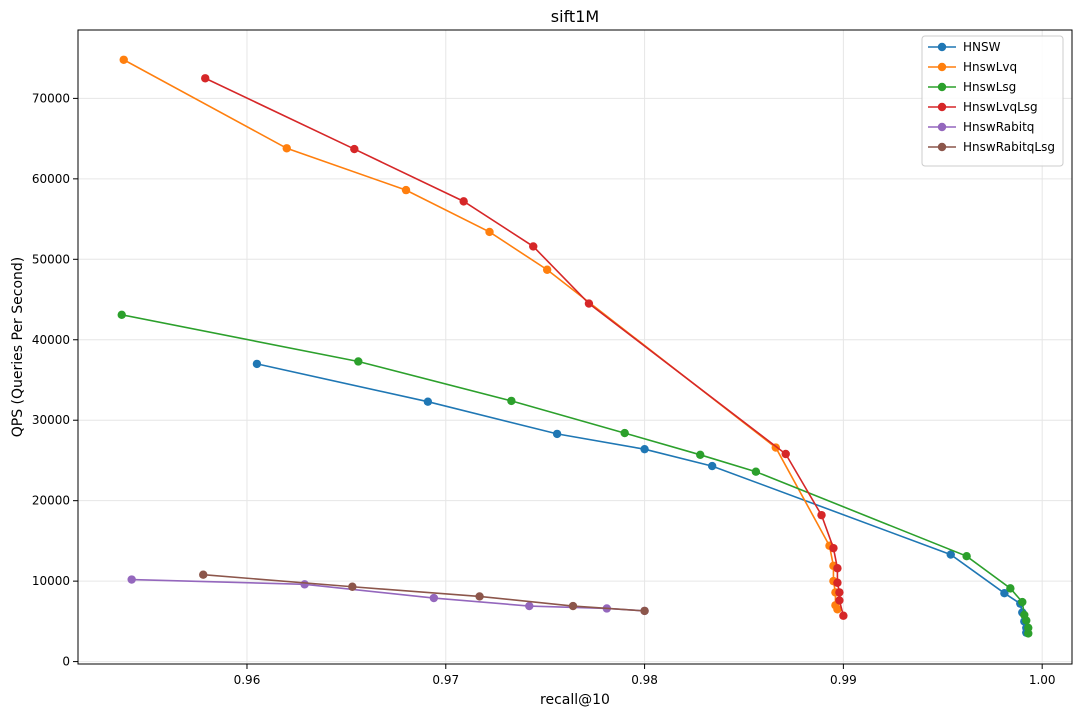 The height and width of the screenshot is (716, 1080). What do you see at coordinates (989, 87) in the screenshot?
I see `legend-label: HnswLsg` at bounding box center [989, 87].